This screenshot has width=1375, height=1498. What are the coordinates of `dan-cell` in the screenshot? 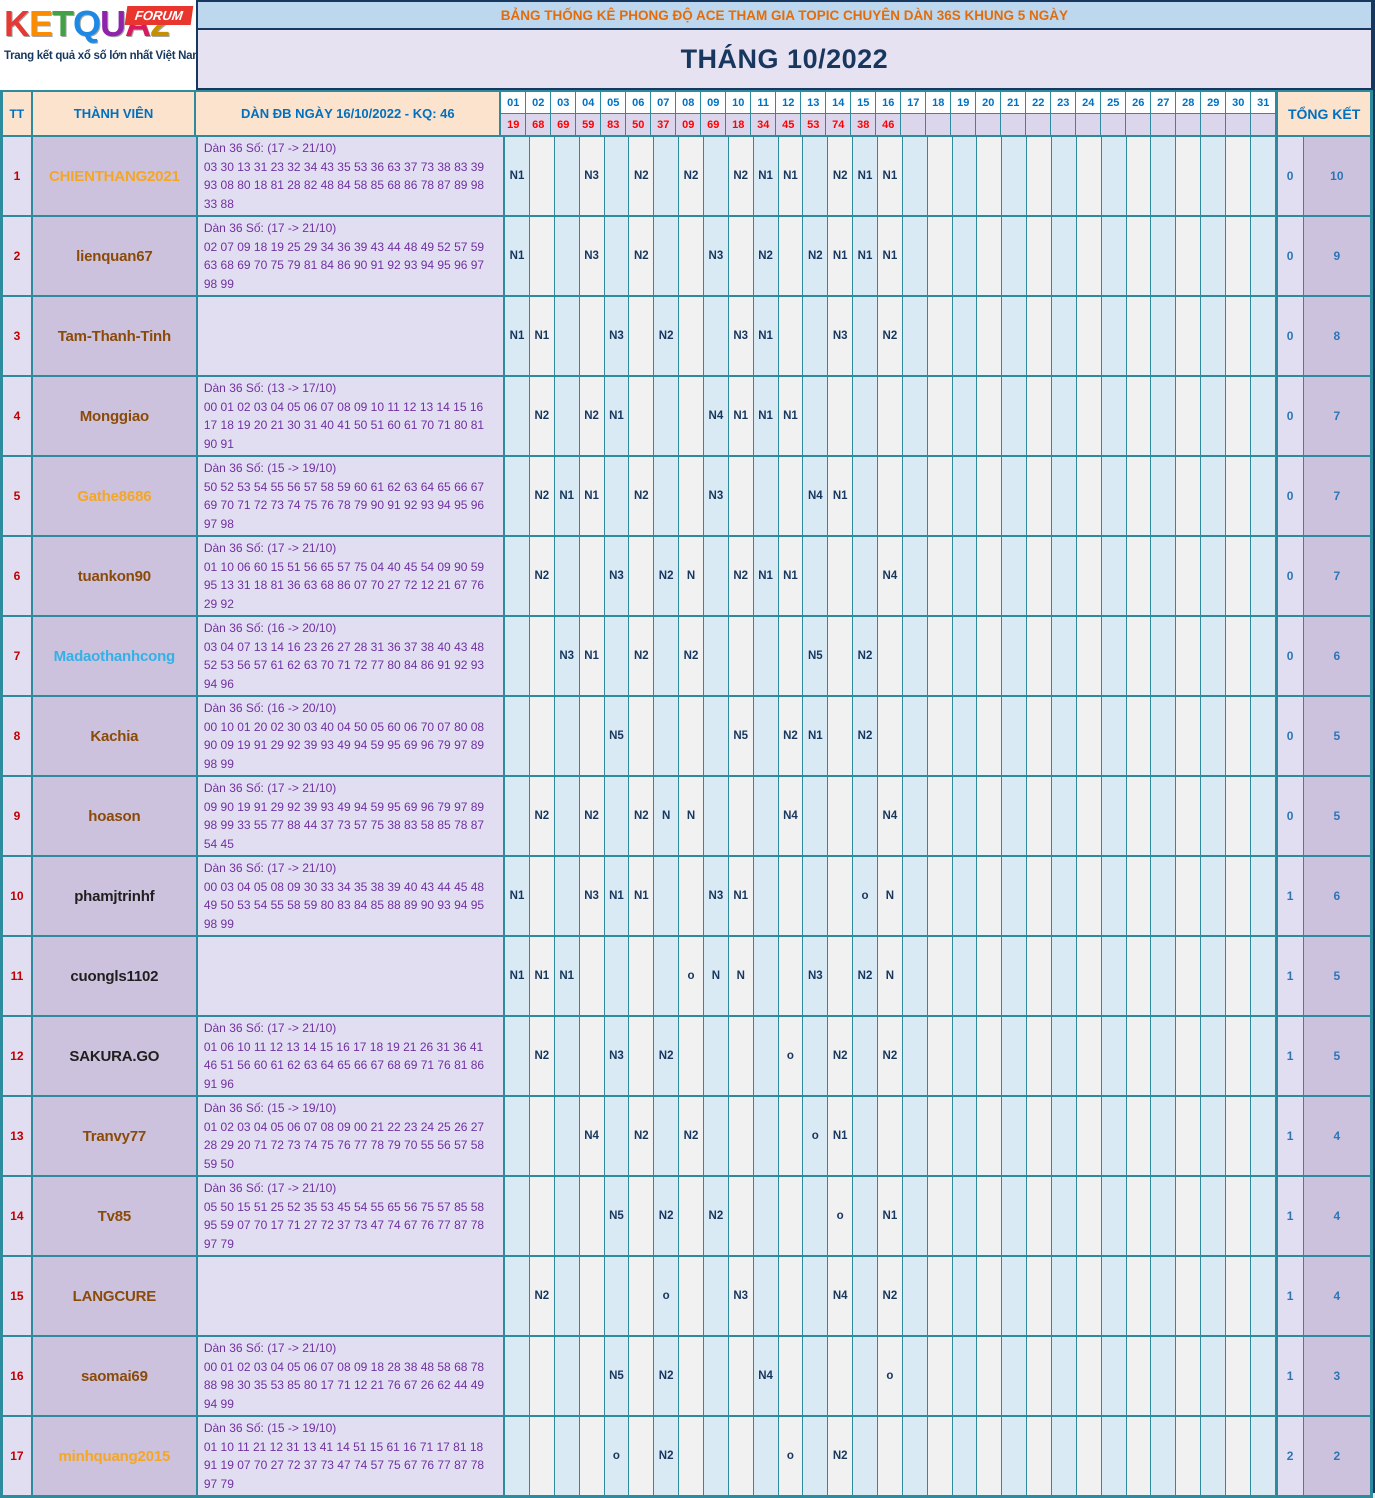 It's located at (351, 1296).